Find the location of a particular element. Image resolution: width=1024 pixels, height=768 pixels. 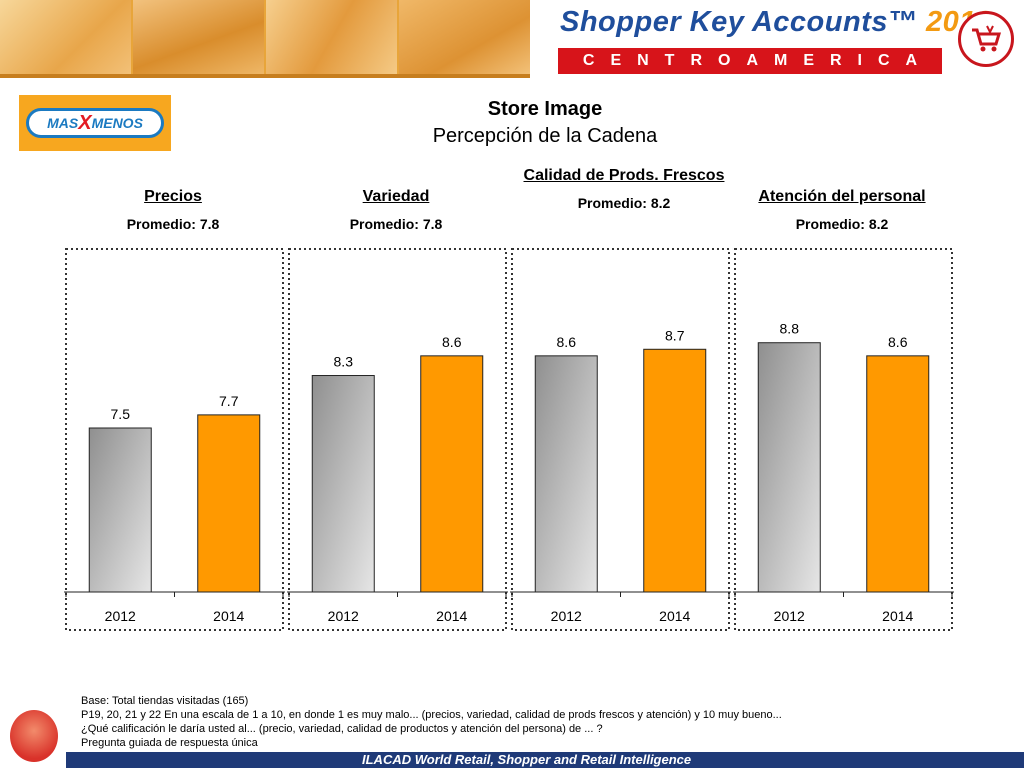

data-label: 8.8 is located at coordinates (790, 329).